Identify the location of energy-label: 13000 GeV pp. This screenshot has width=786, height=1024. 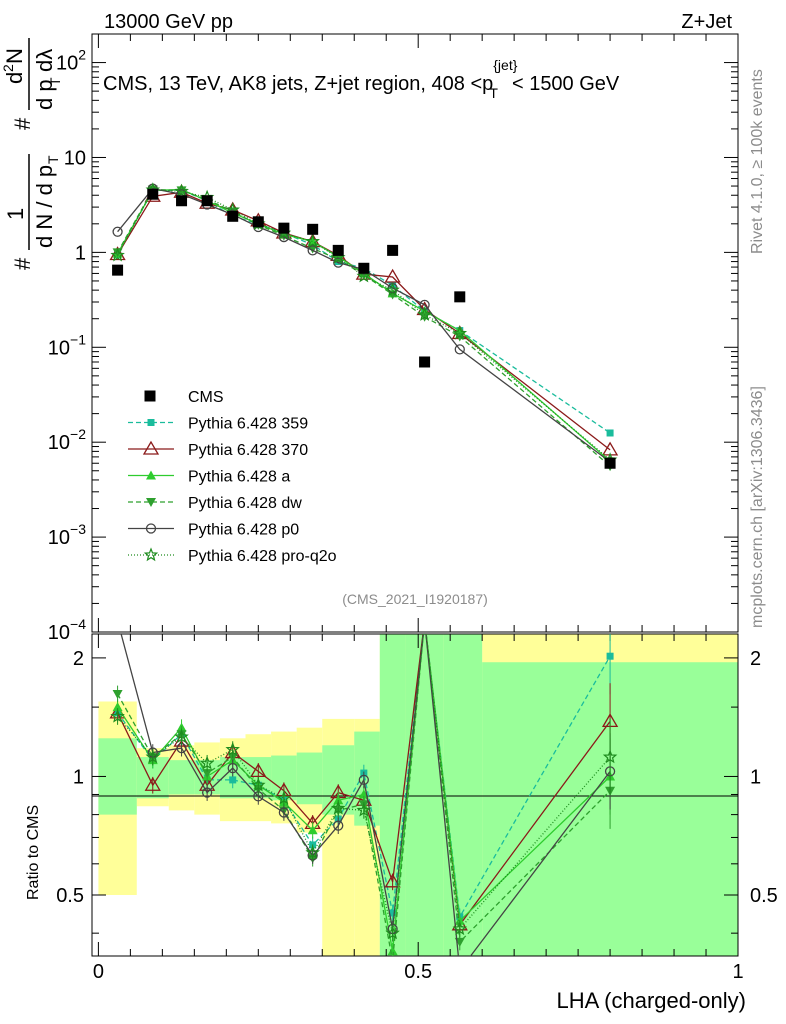
(168, 22).